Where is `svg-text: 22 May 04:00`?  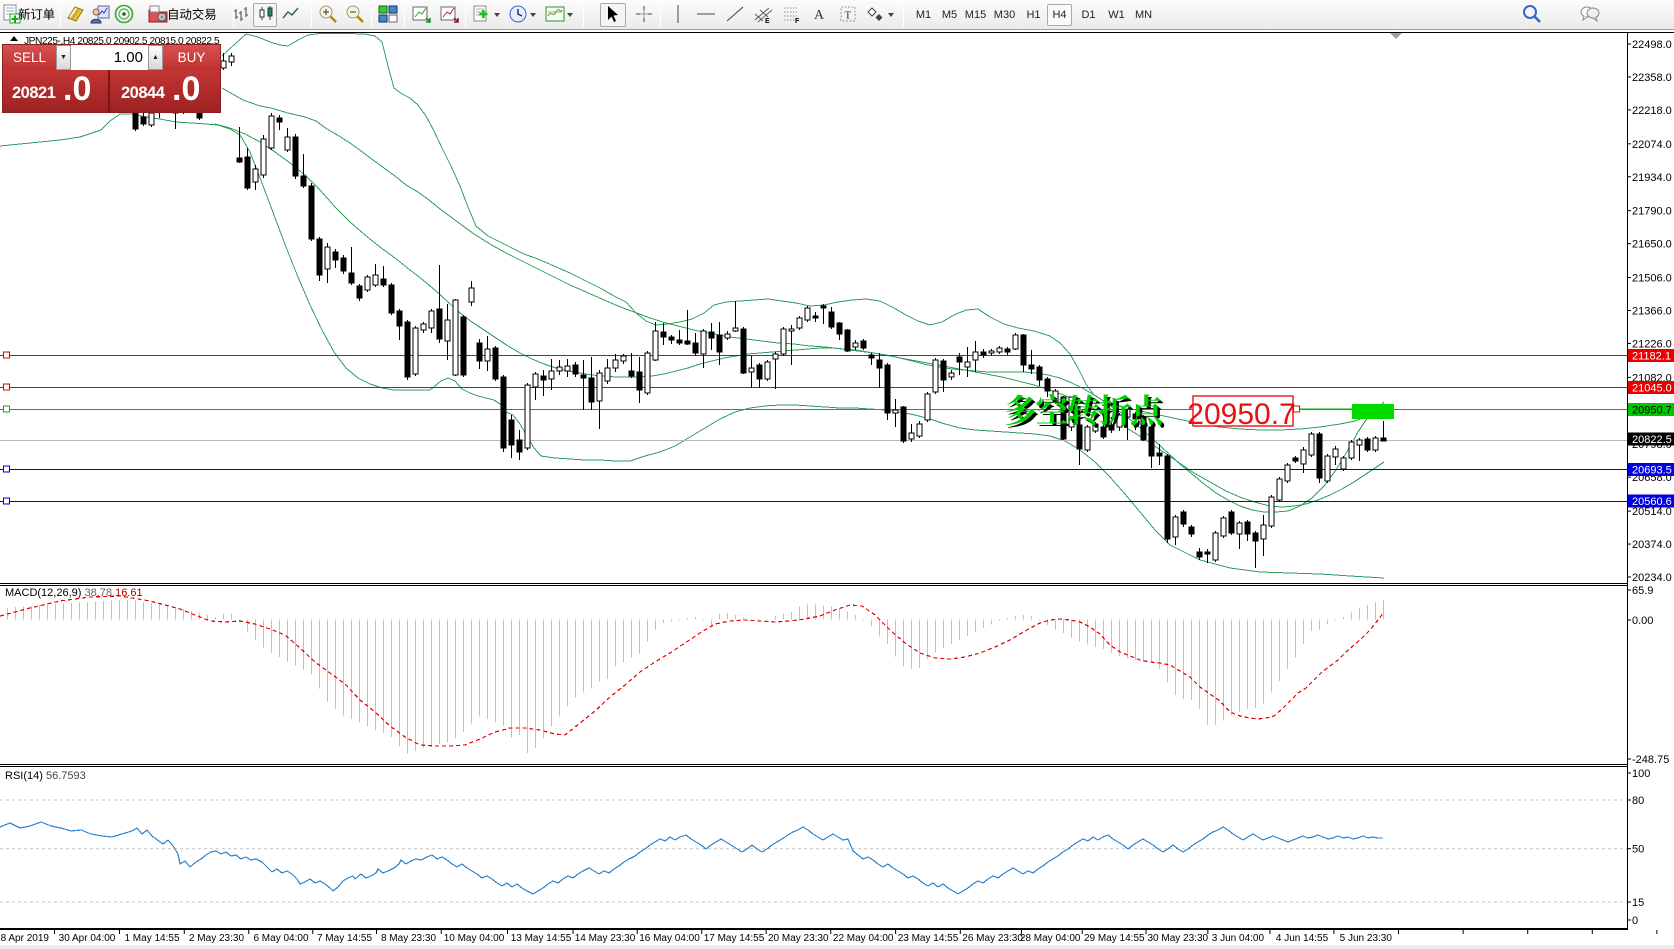 svg-text: 22 May 04:00 is located at coordinates (863, 938).